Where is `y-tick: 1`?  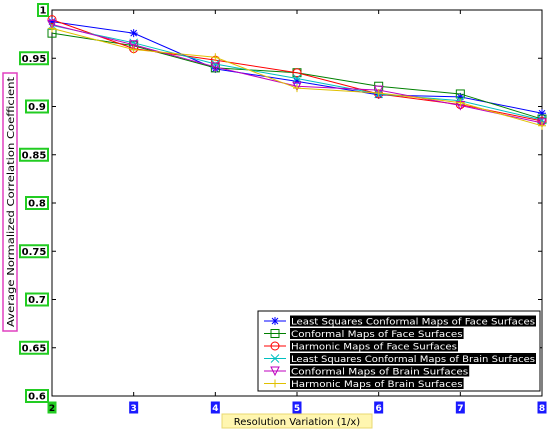 y-tick: 1 is located at coordinates (43, 10).